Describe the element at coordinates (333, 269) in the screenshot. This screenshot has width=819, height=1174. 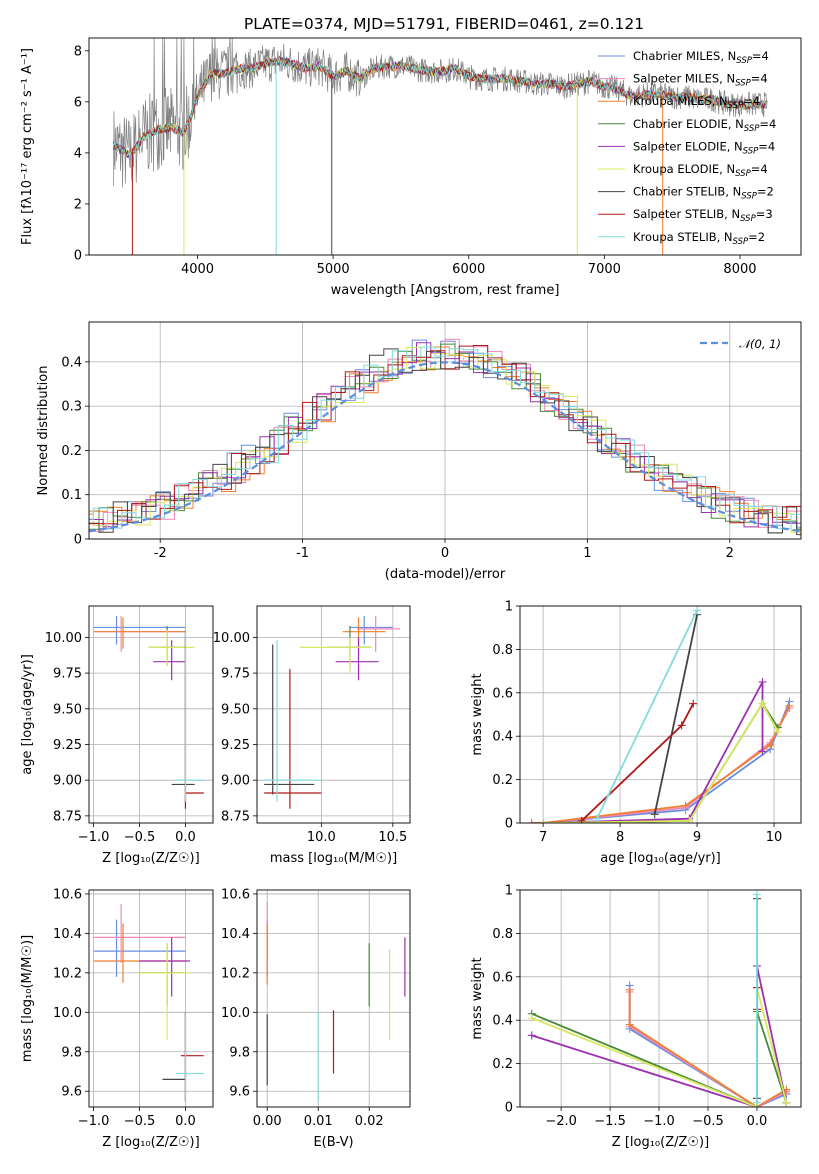
I see `x-tick-label: 5000` at that location.